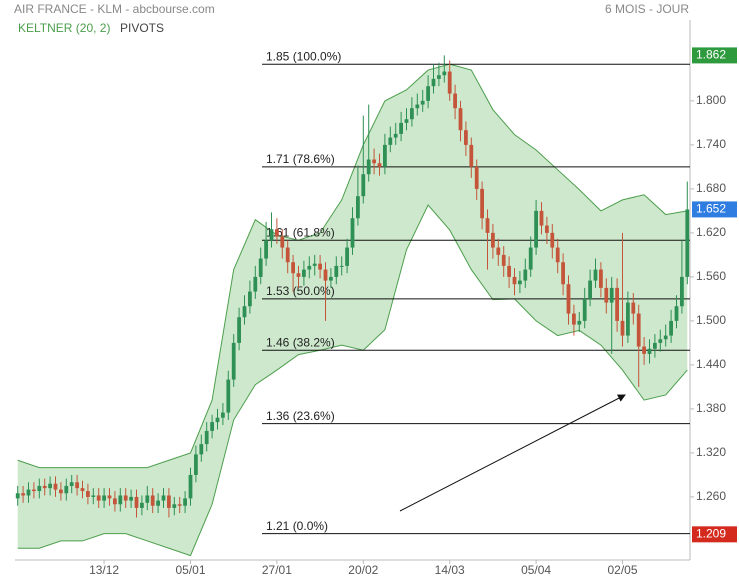  Describe the element at coordinates (300, 416) in the screenshot. I see `pivot-label: 1.36 (23.6%)` at that location.